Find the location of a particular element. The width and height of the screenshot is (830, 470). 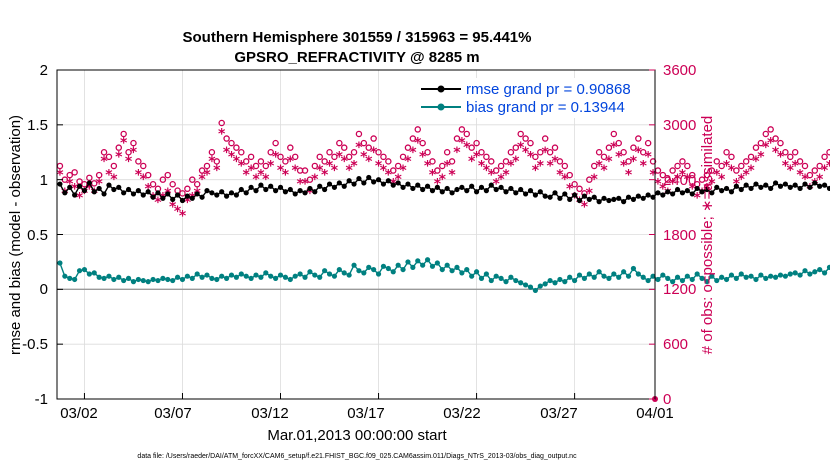

y-tick-label: 0.5 is located at coordinates (37, 235).